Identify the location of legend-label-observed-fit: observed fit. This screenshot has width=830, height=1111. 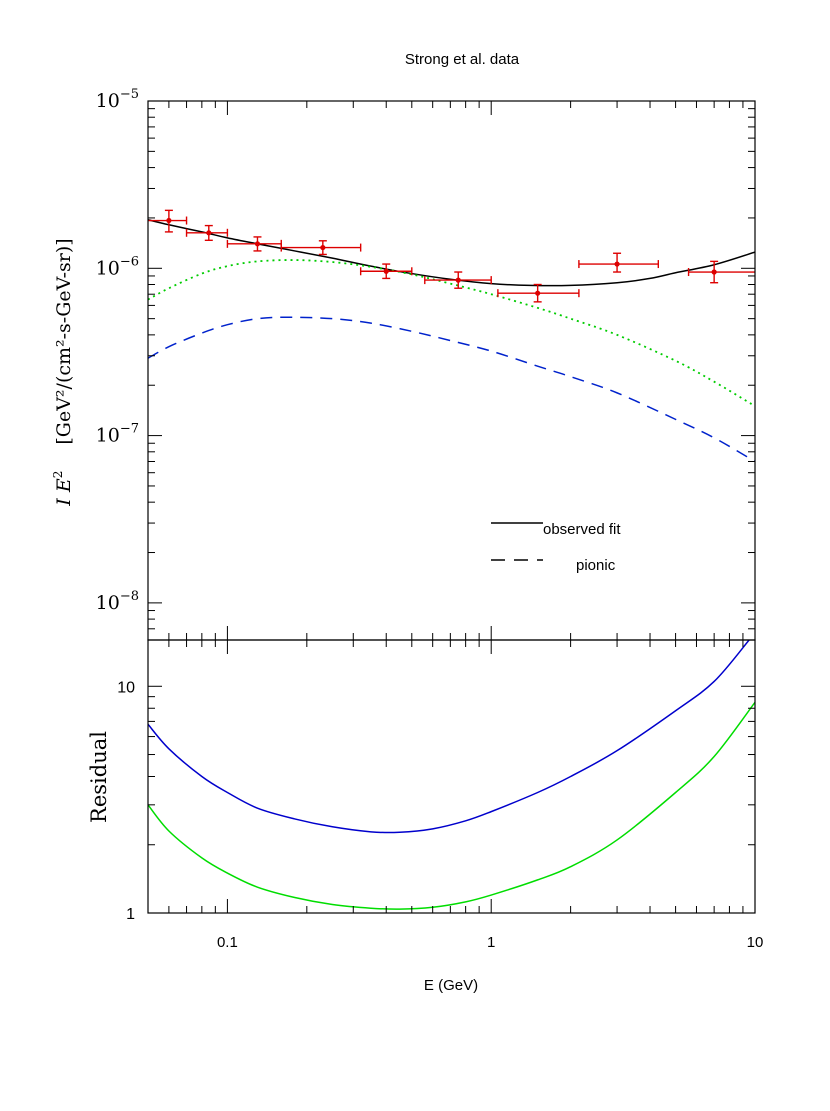
(582, 529).